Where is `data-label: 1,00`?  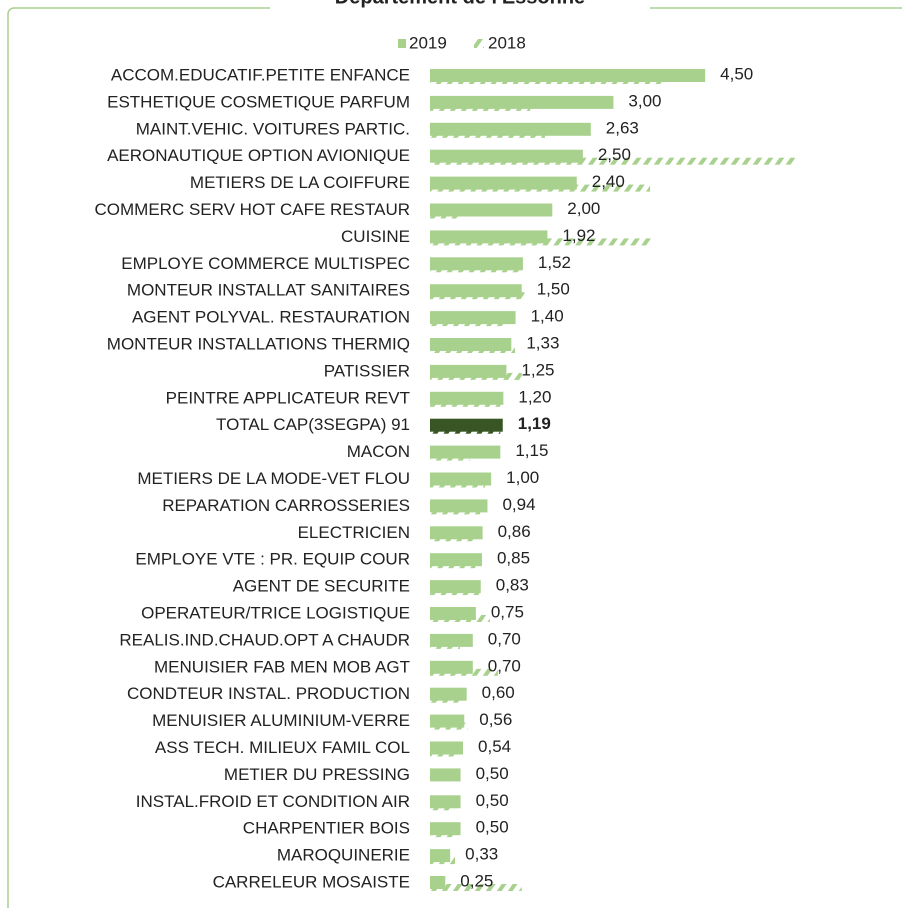
data-label: 1,00 is located at coordinates (522, 477).